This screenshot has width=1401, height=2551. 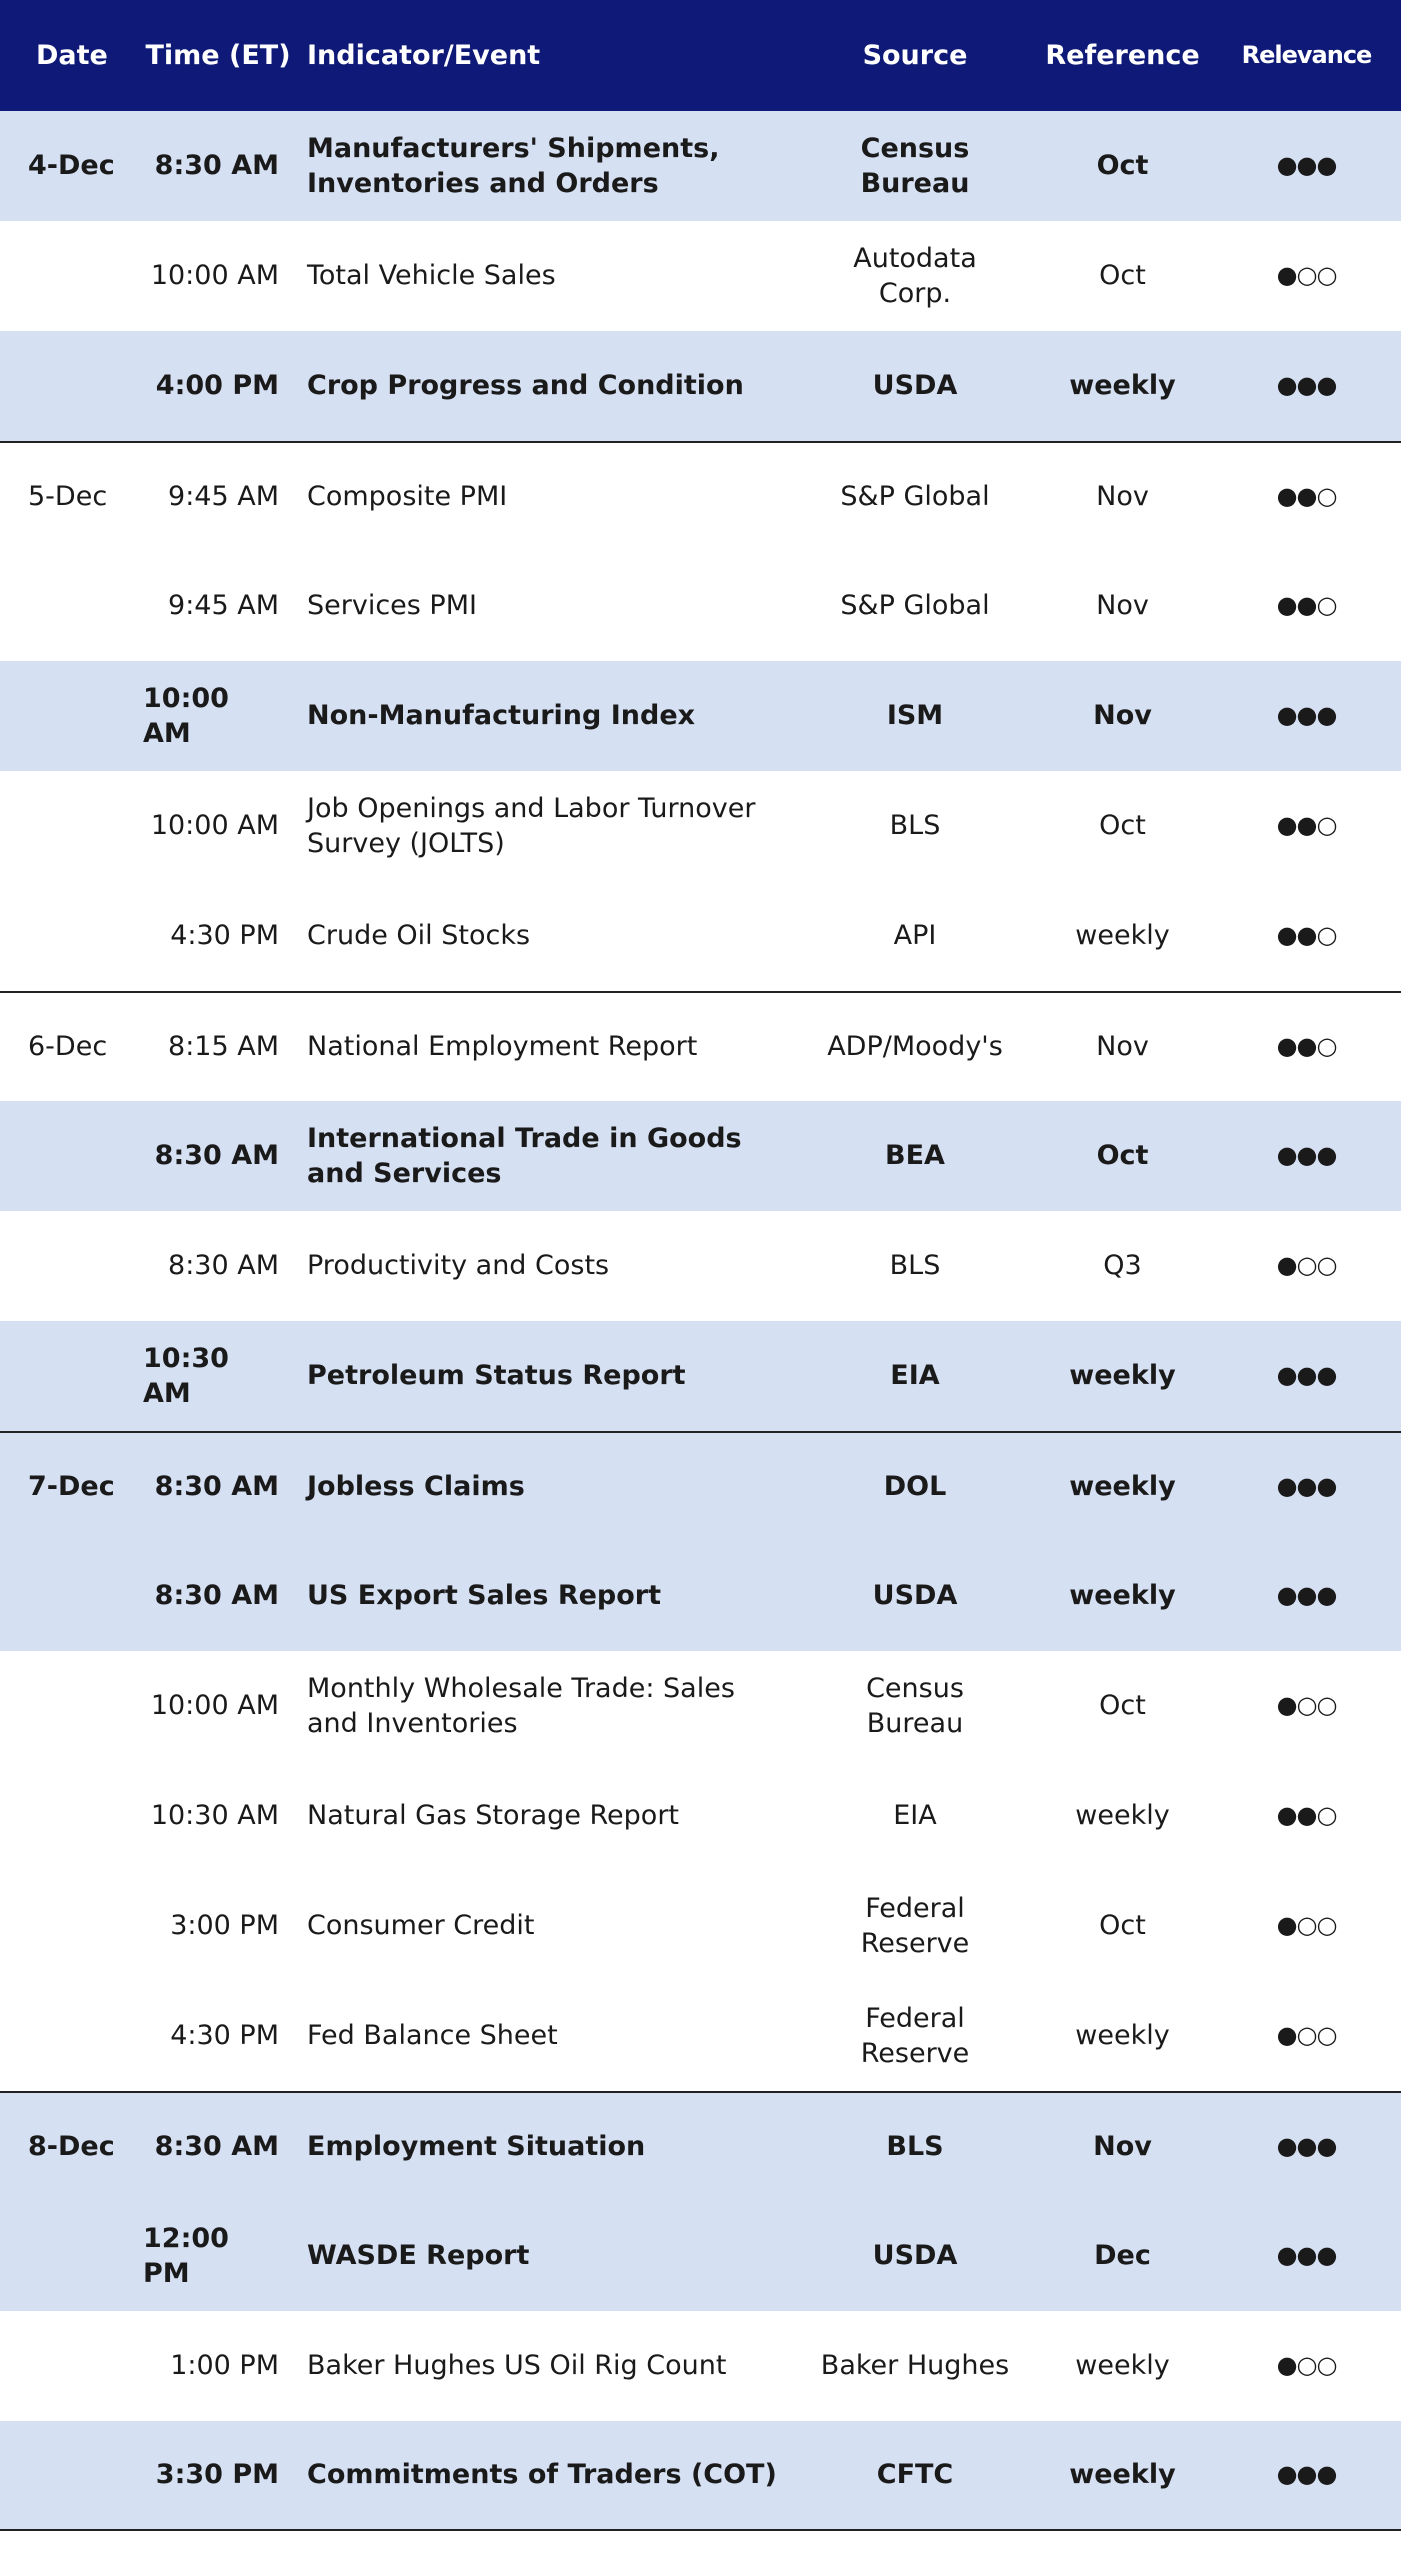 What do you see at coordinates (915, 2366) in the screenshot?
I see `source-cell: Baker Hughes` at bounding box center [915, 2366].